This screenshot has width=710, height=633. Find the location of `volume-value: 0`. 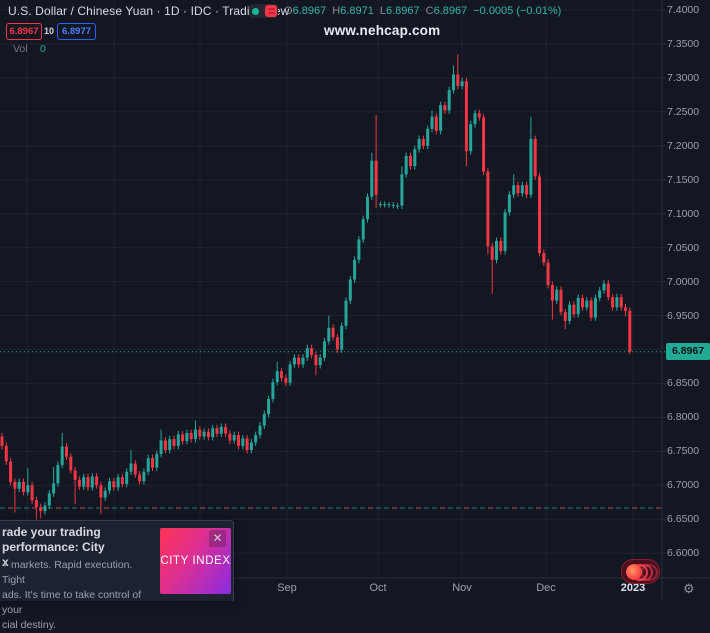

volume-value: 0 is located at coordinates (43, 49).